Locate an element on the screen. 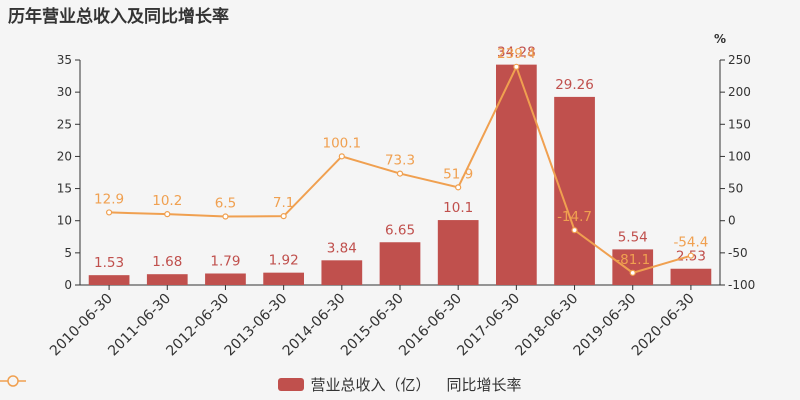  bar-value-label: 6.65 is located at coordinates (400, 230).